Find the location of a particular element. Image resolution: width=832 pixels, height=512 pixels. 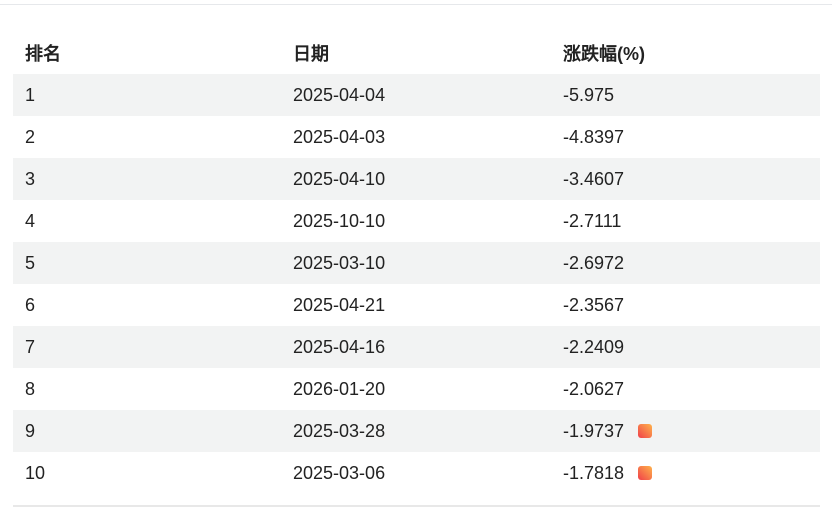

cell-date: 2026-01-20 is located at coordinates (416, 389).